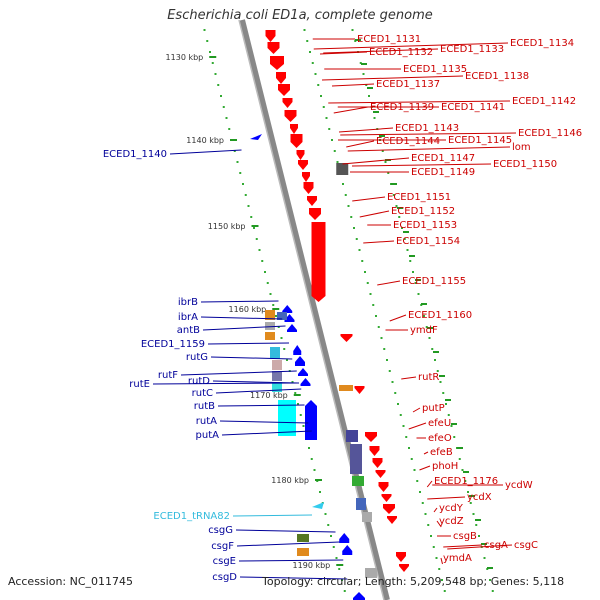  Describe the element at coordinates (204, 406) in the screenshot. I see `gene-label: rutB` at that location.